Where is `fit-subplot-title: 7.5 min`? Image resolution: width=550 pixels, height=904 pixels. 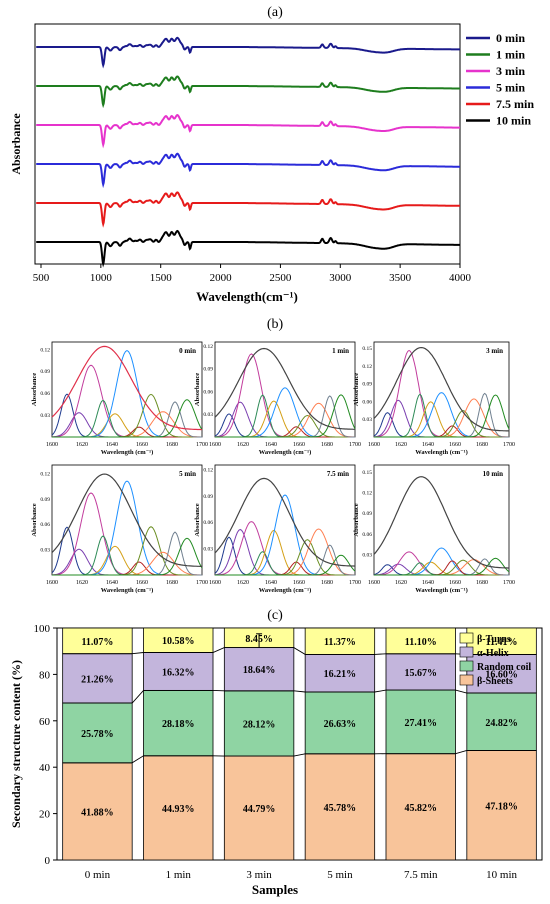 fit-subplot-title: 7.5 min is located at coordinates (338, 474).